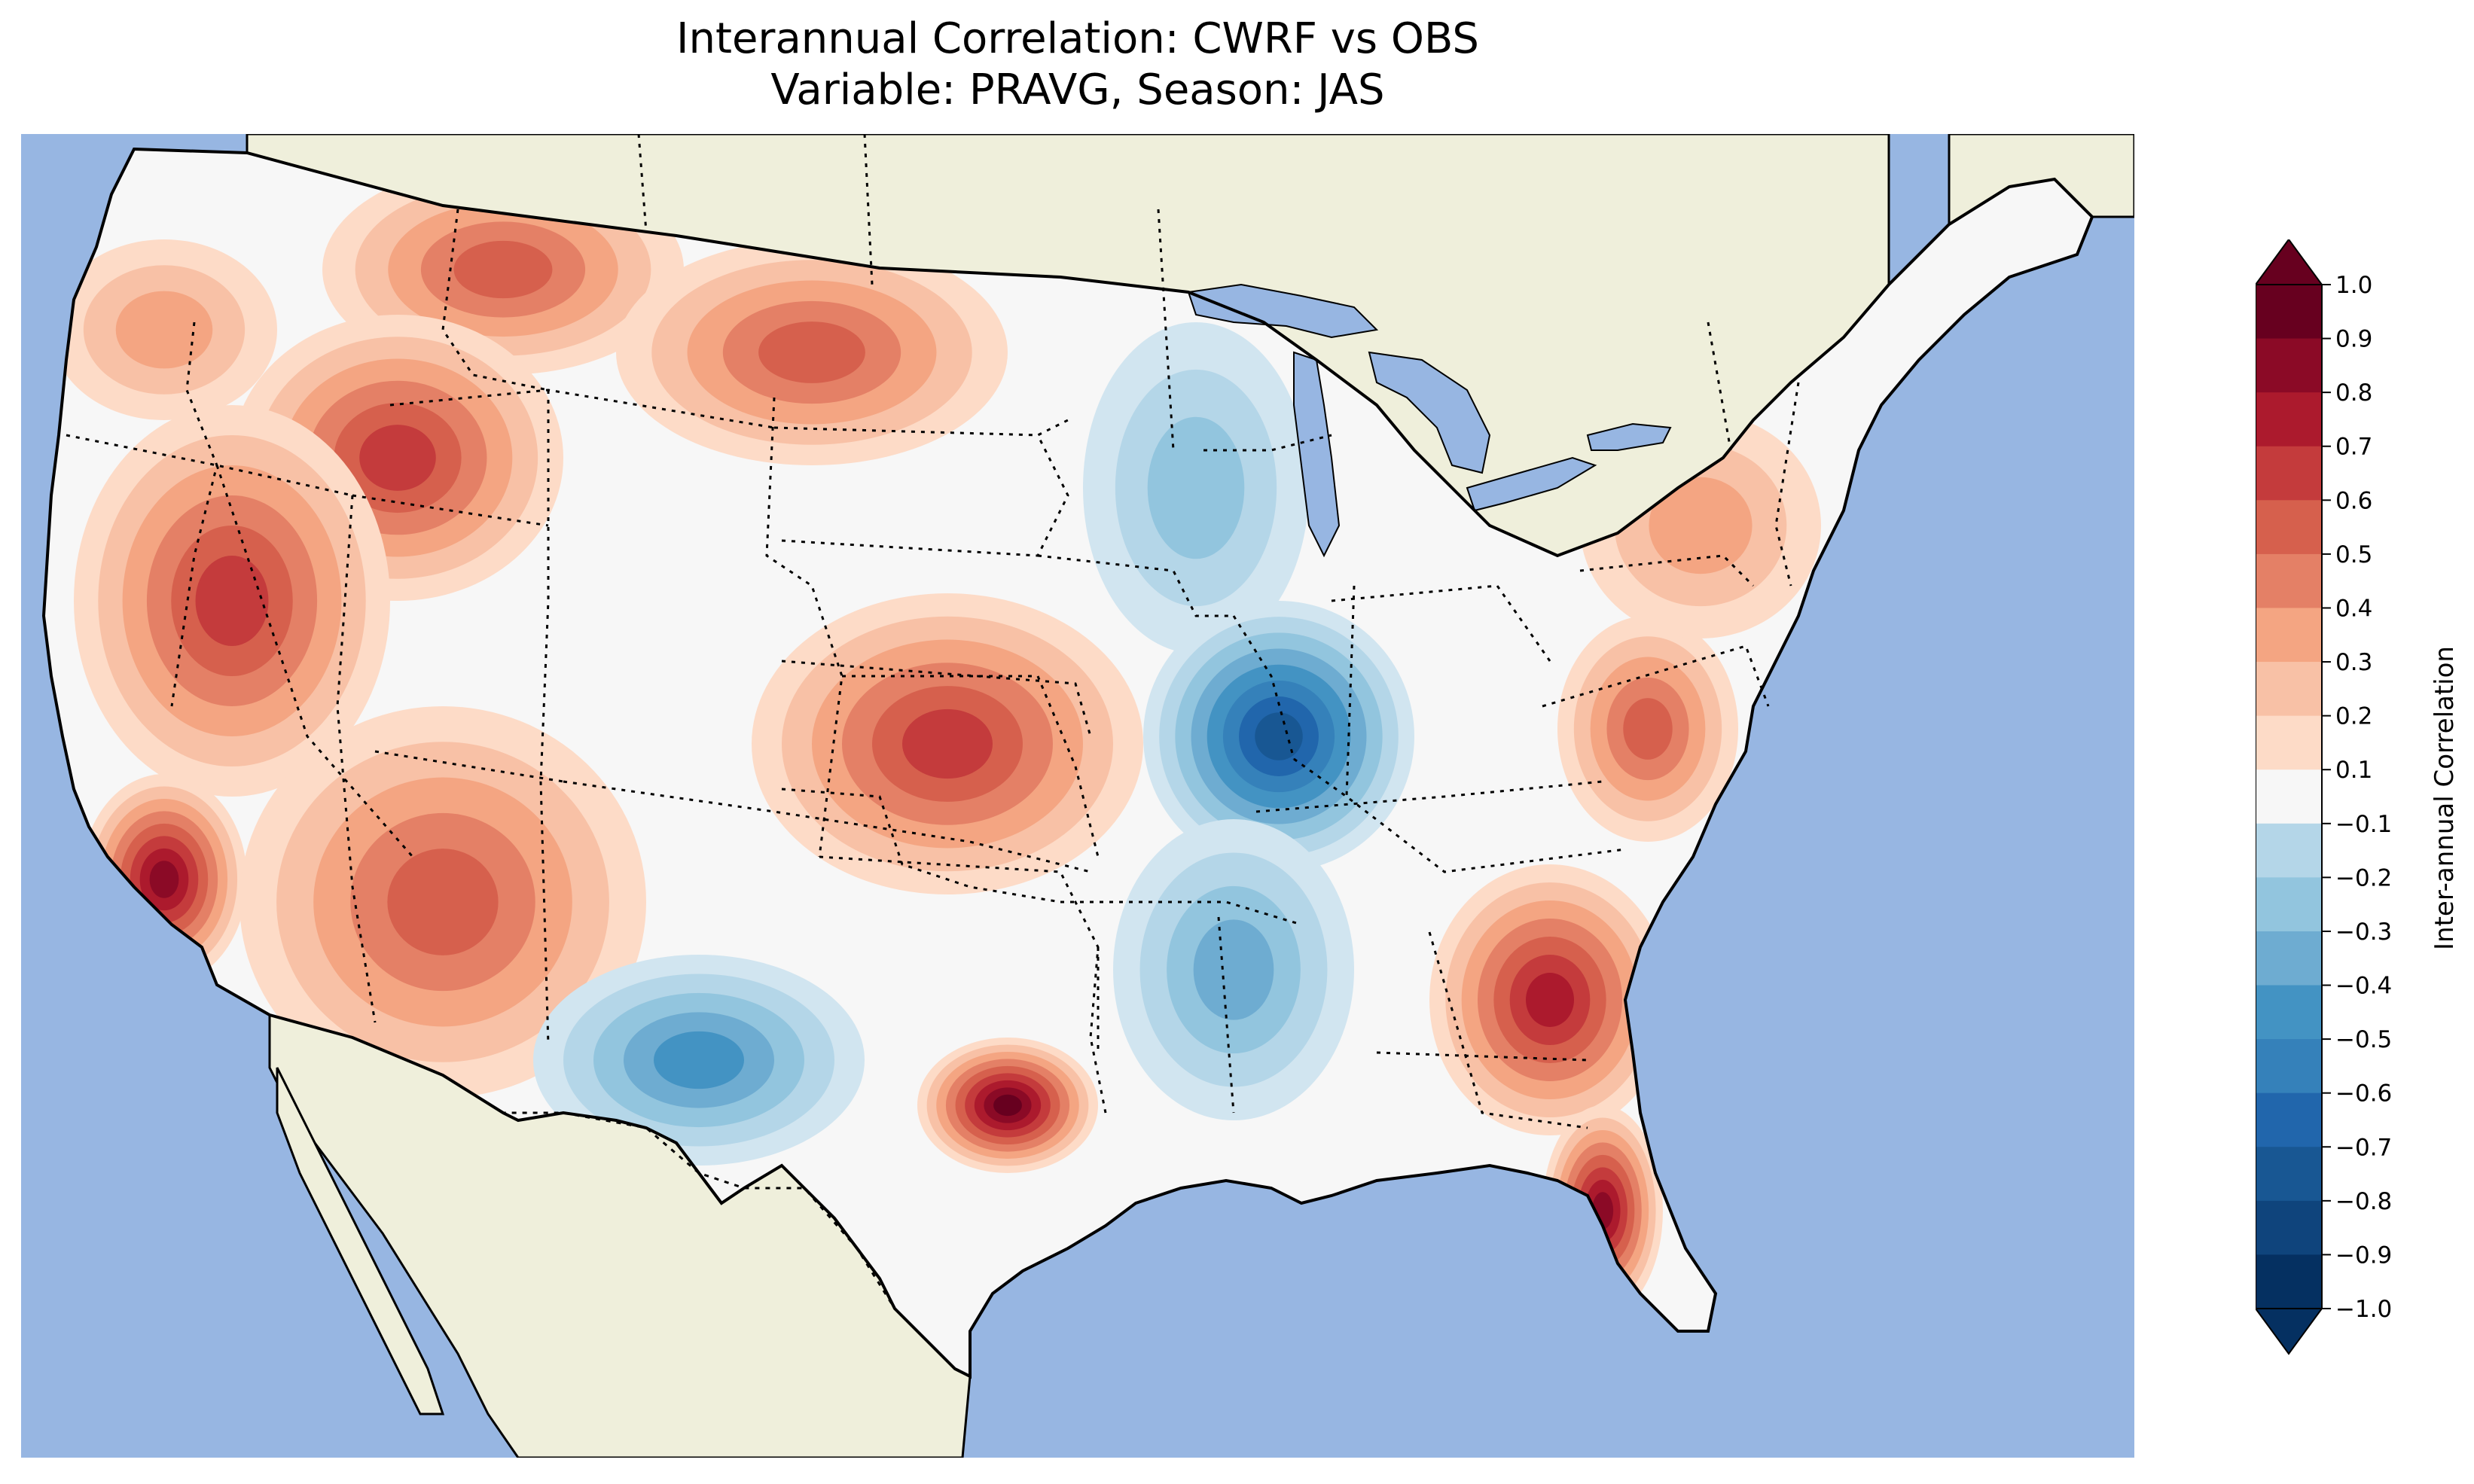  What do you see at coordinates (2353, 662) in the screenshot?
I see `colorbar-tick-label: 0.3` at bounding box center [2353, 662].